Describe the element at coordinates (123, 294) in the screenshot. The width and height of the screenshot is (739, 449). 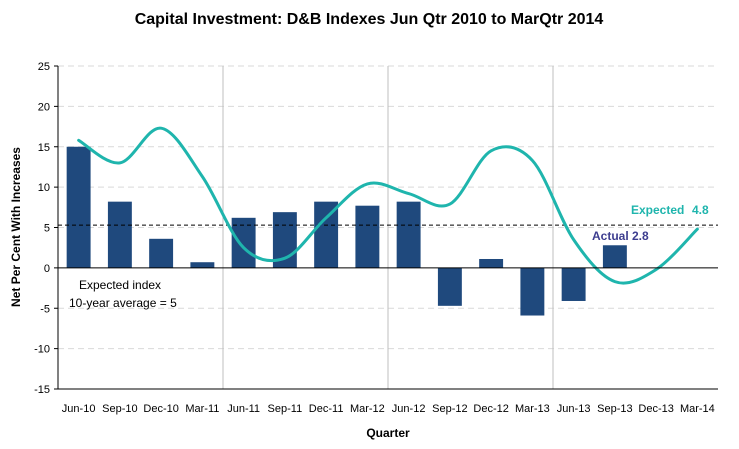
I see `annotation-average: Expected index 10-year average = 5` at that location.